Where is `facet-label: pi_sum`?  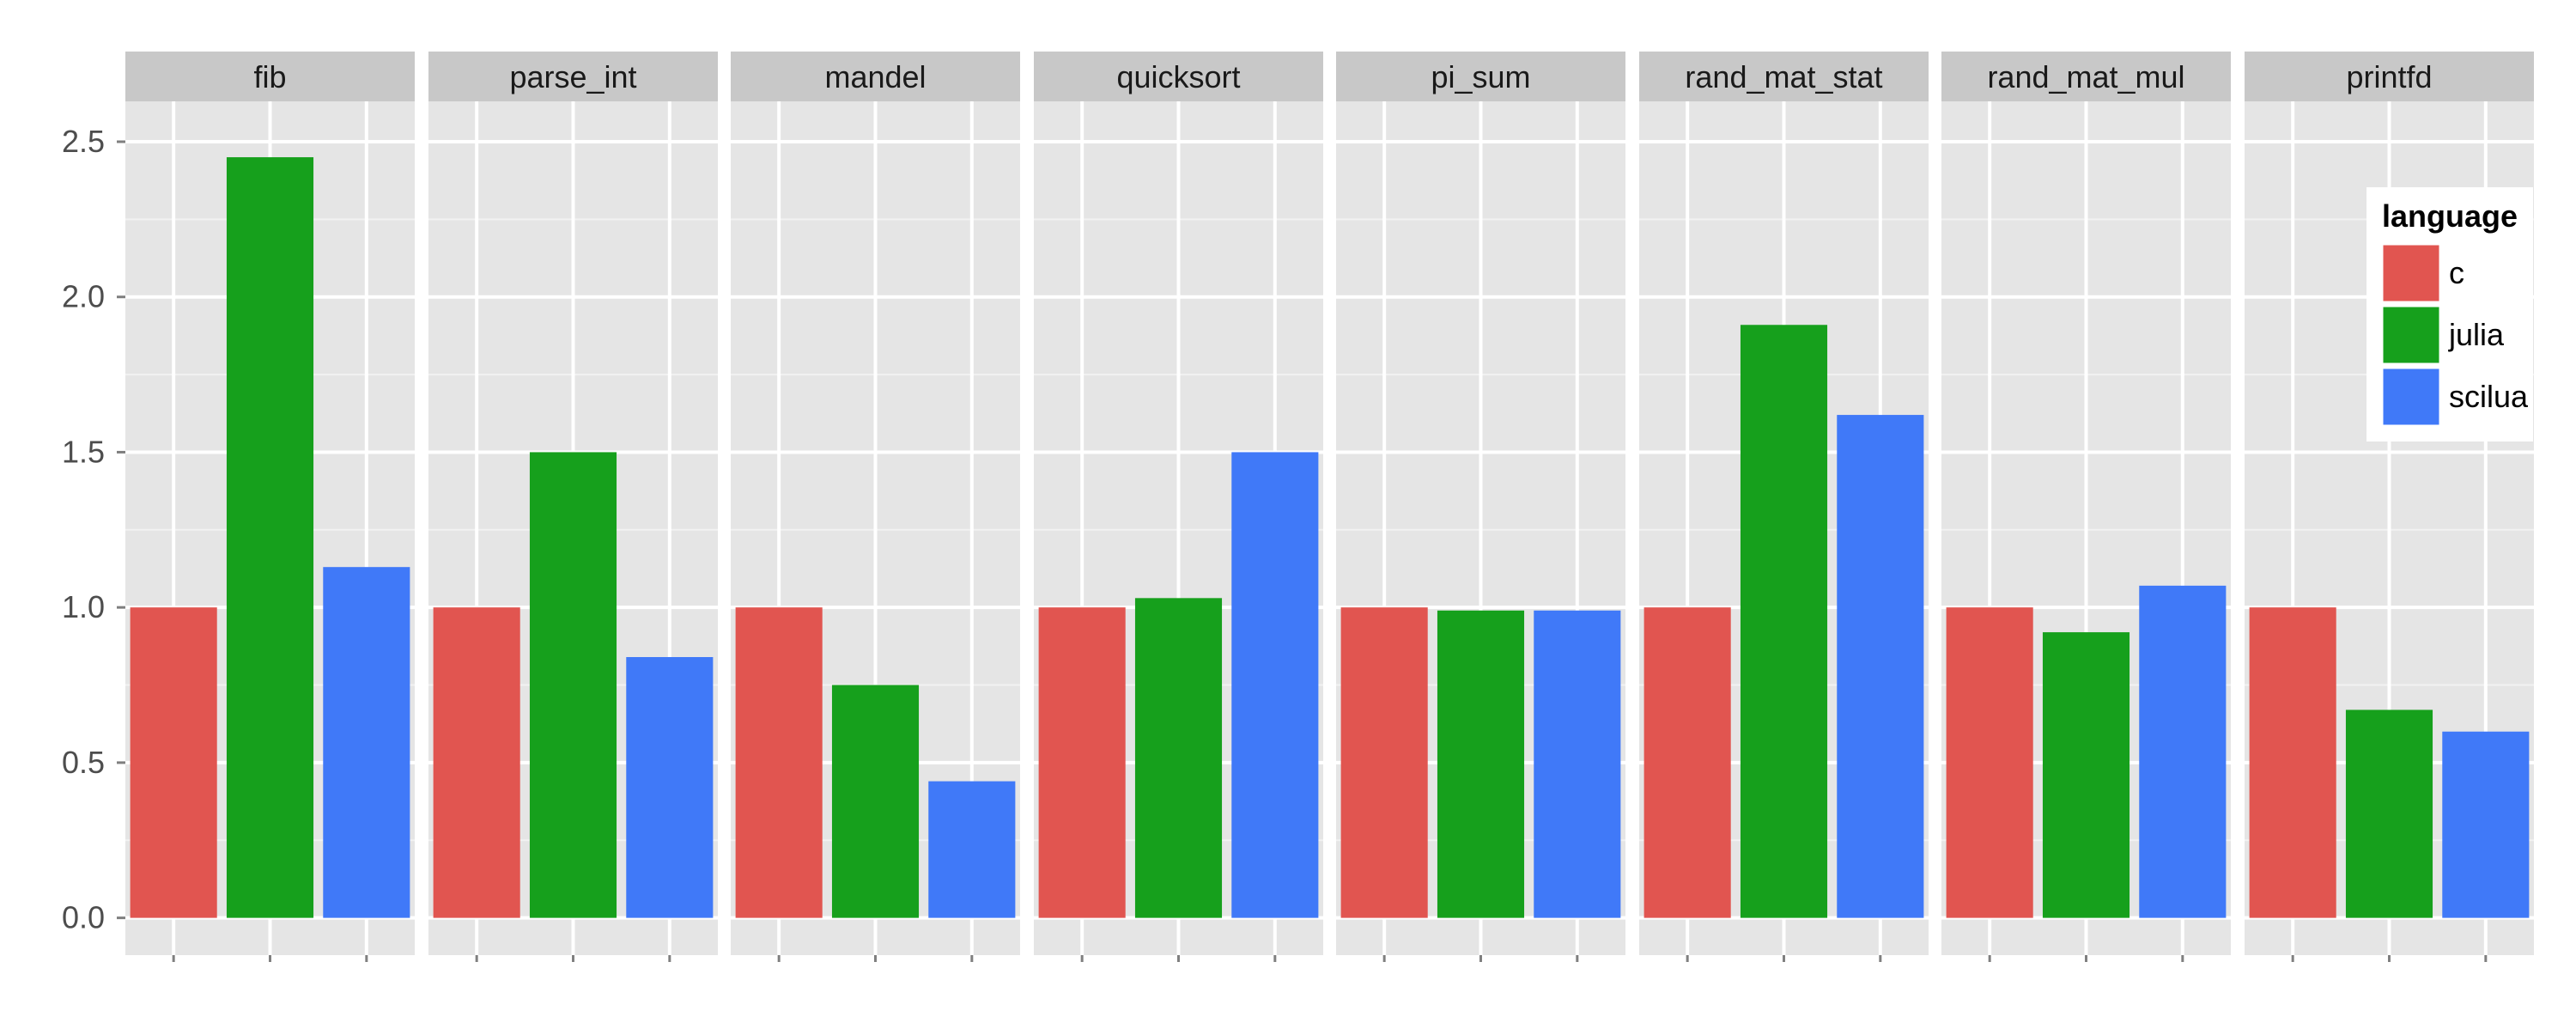
facet-label: pi_sum is located at coordinates (1481, 76).